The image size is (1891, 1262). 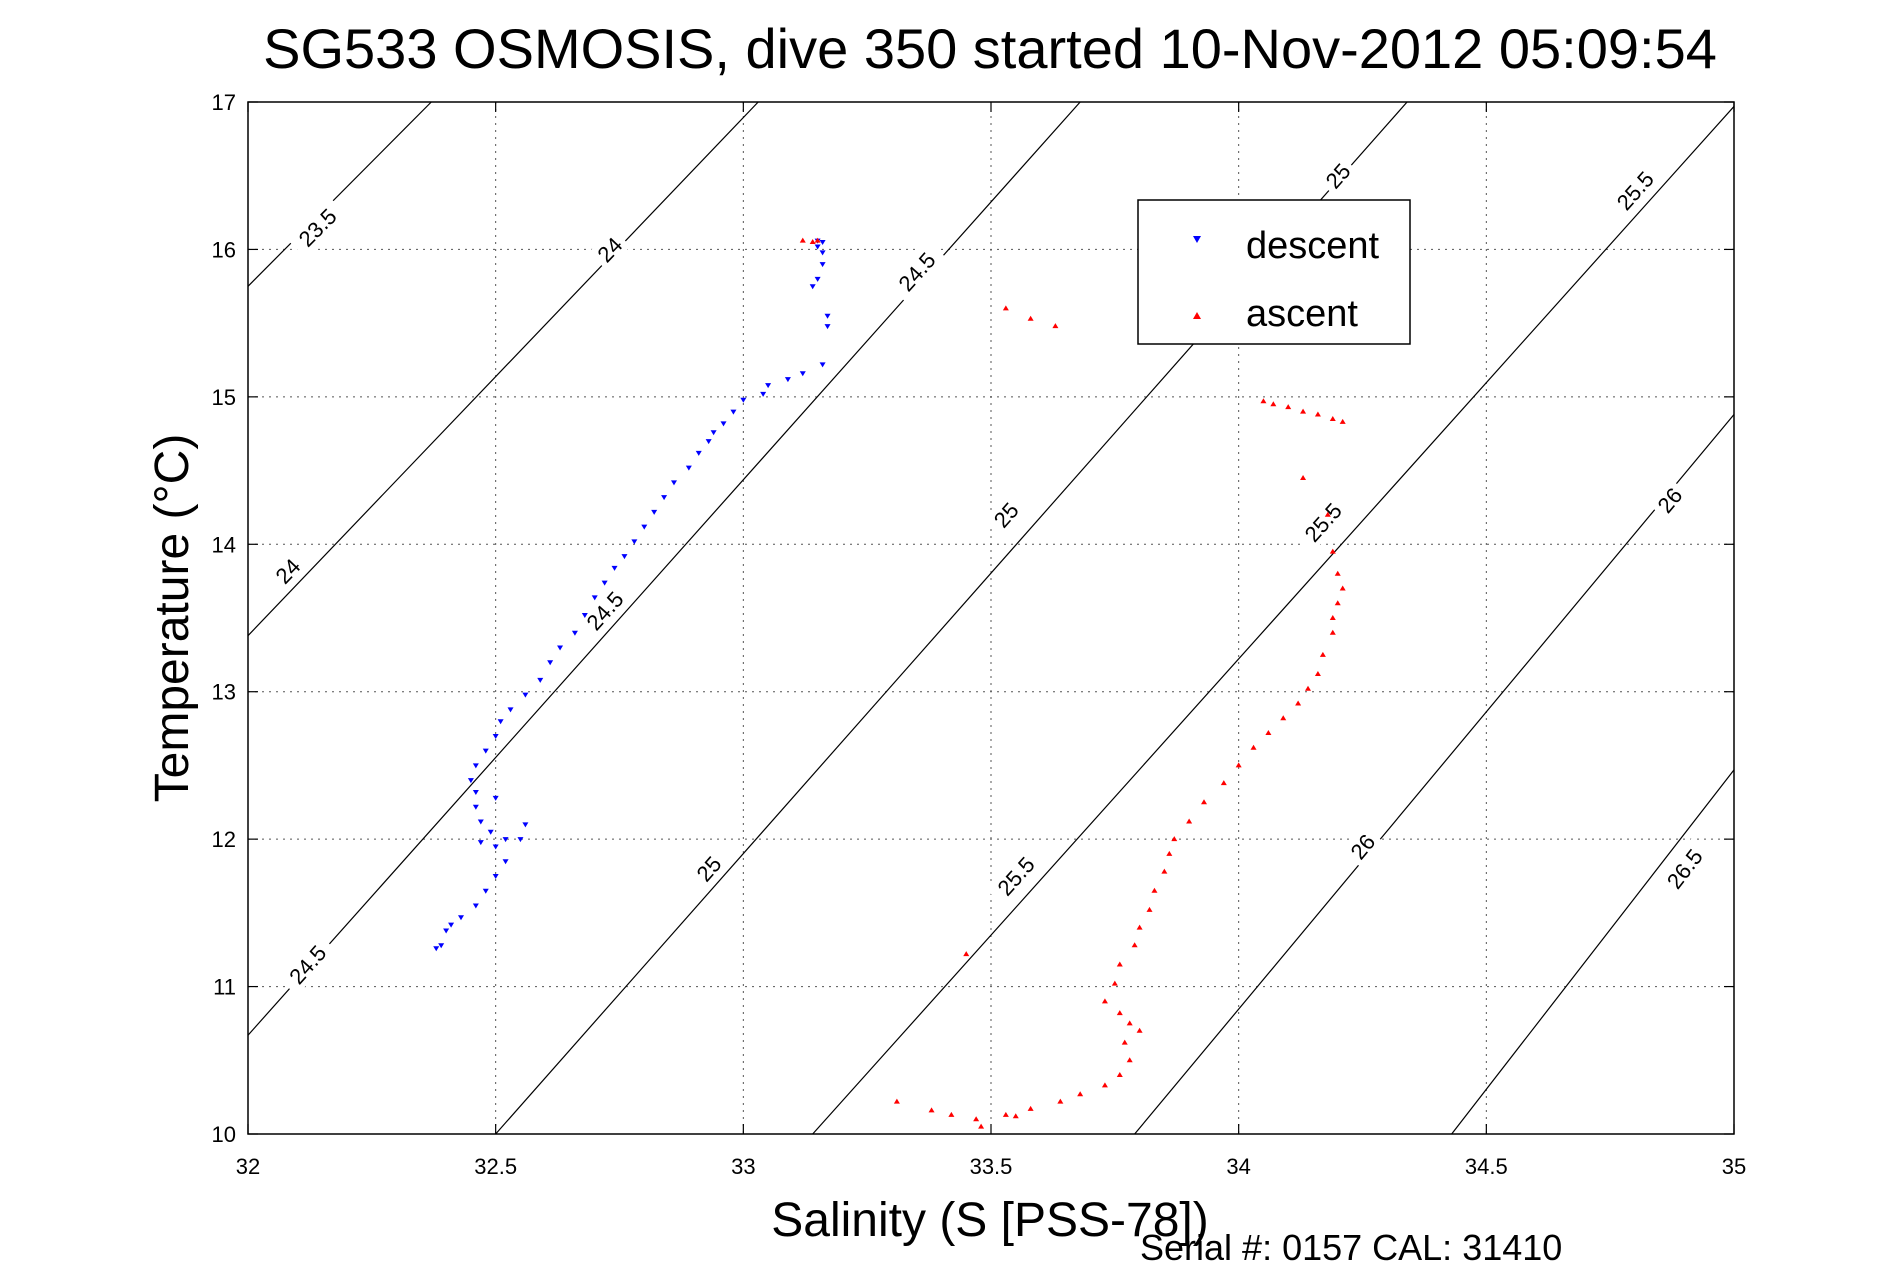 I want to click on y-tick-label: 16, so click(x=224, y=249).